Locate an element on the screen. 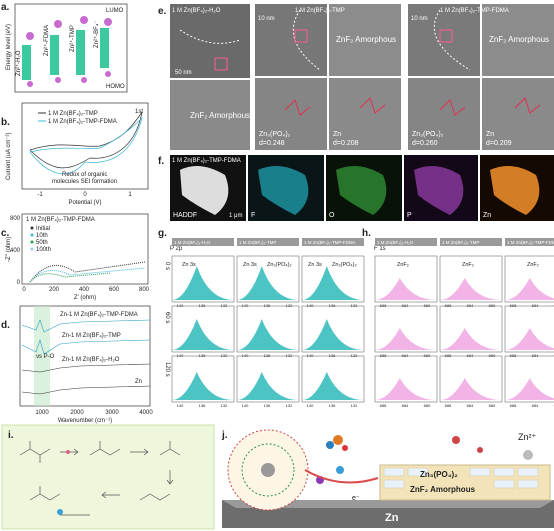  eds-maps is located at coordinates (362, 188).